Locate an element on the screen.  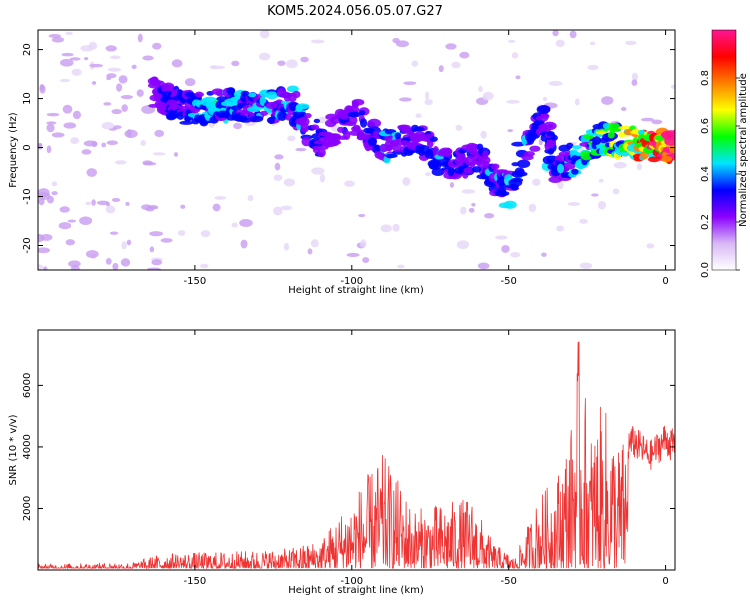
colorbar-tick-label: 0.8 is located at coordinates (705, 78).